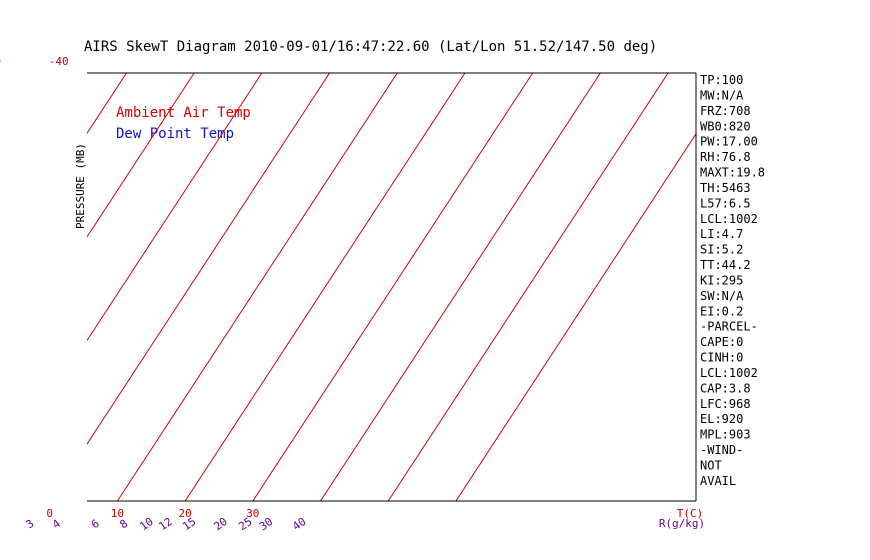 This screenshot has width=870, height=560. Describe the element at coordinates (183, 123) in the screenshot. I see `legend: Ambient Air Temp Dew Point Temp` at that location.